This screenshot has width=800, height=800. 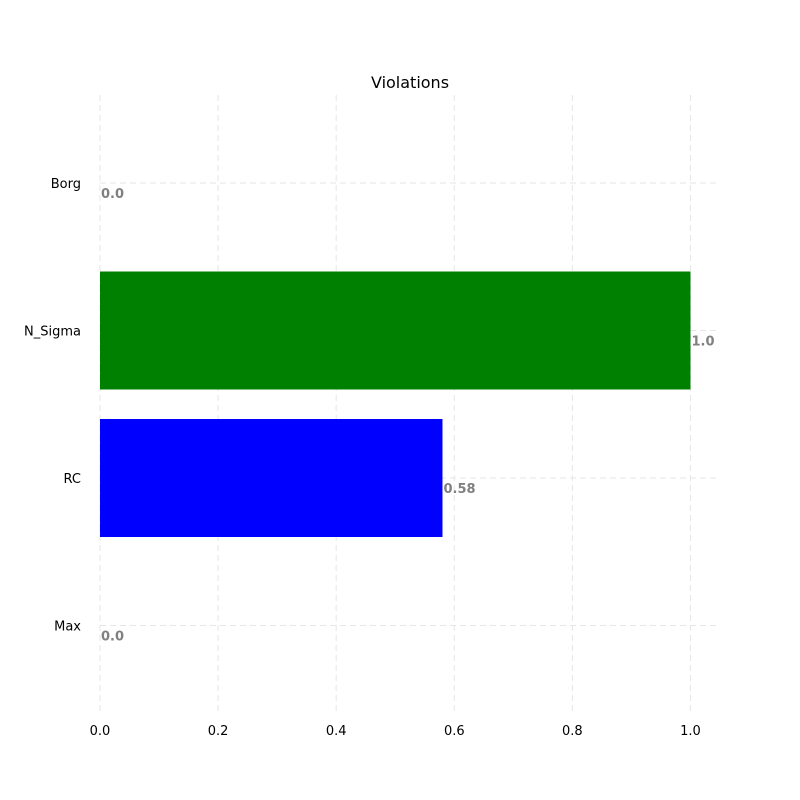 I want to click on x-axis-tick-labels: 0.0 0.2 0.4 0.6 0.8 1.0, so click(x=395, y=731).